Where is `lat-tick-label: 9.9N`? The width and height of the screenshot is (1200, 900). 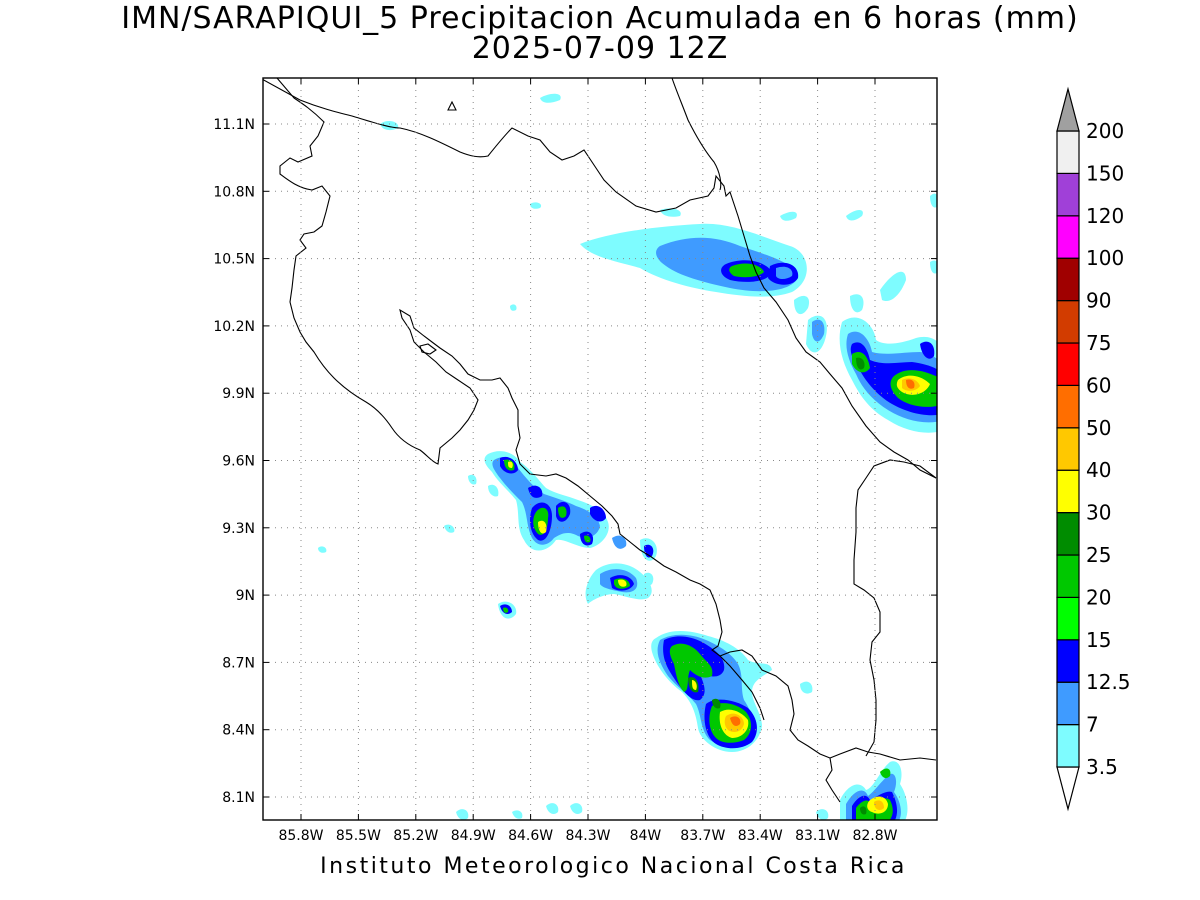
lat-tick-label: 9.9N is located at coordinates (238, 394).